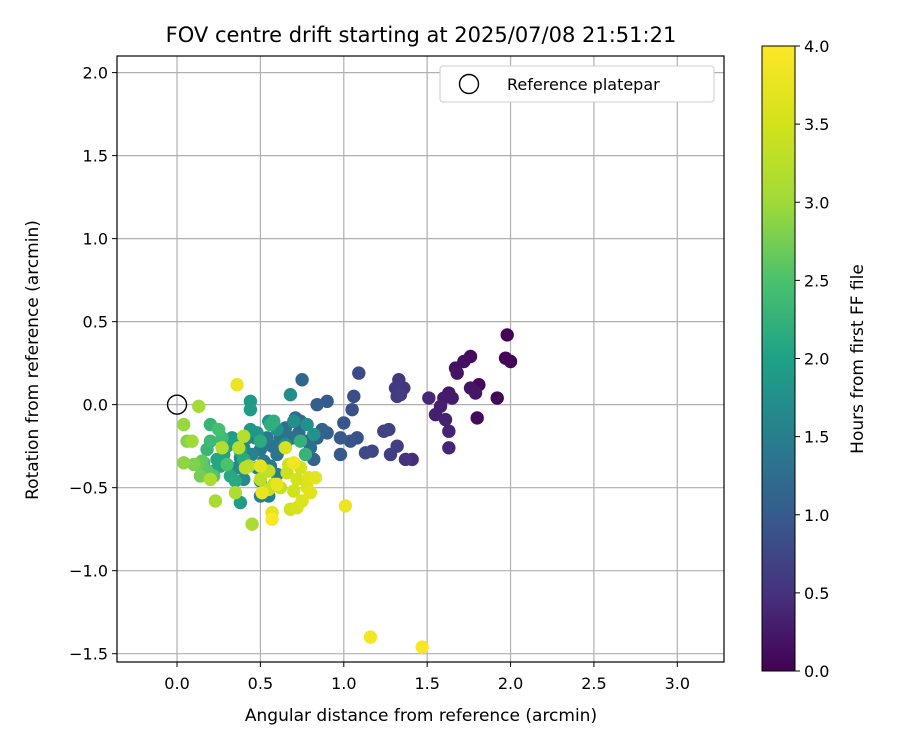  What do you see at coordinates (816, 437) in the screenshot?
I see `colorbar-tick-label: 1.5` at bounding box center [816, 437].